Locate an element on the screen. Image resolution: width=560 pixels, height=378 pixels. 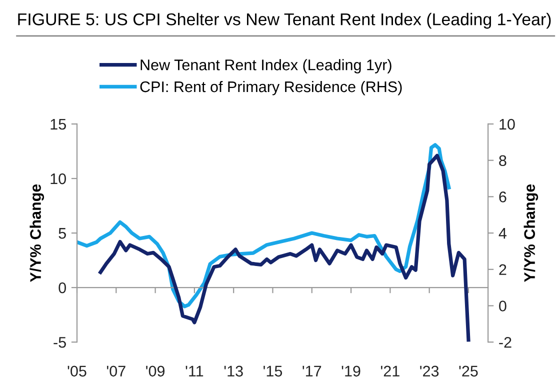
y-axis-title: Y/Y% Change is located at coordinates (37, 233).